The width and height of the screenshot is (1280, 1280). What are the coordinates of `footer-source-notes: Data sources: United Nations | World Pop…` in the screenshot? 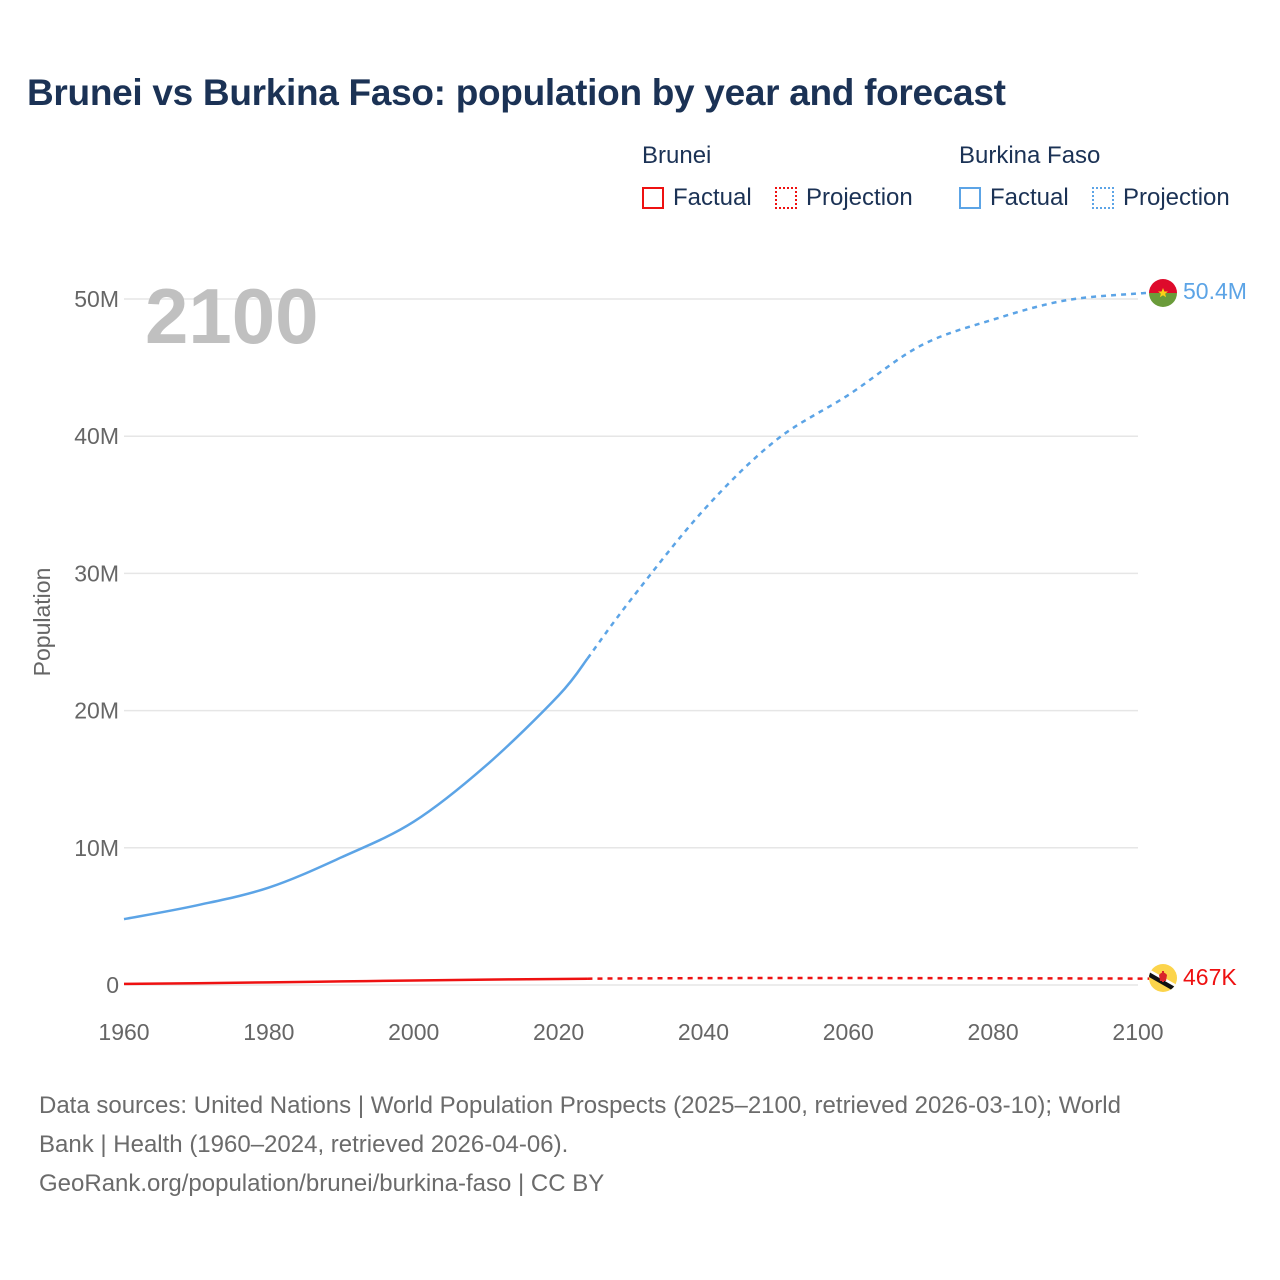 It's located at (639, 1144).